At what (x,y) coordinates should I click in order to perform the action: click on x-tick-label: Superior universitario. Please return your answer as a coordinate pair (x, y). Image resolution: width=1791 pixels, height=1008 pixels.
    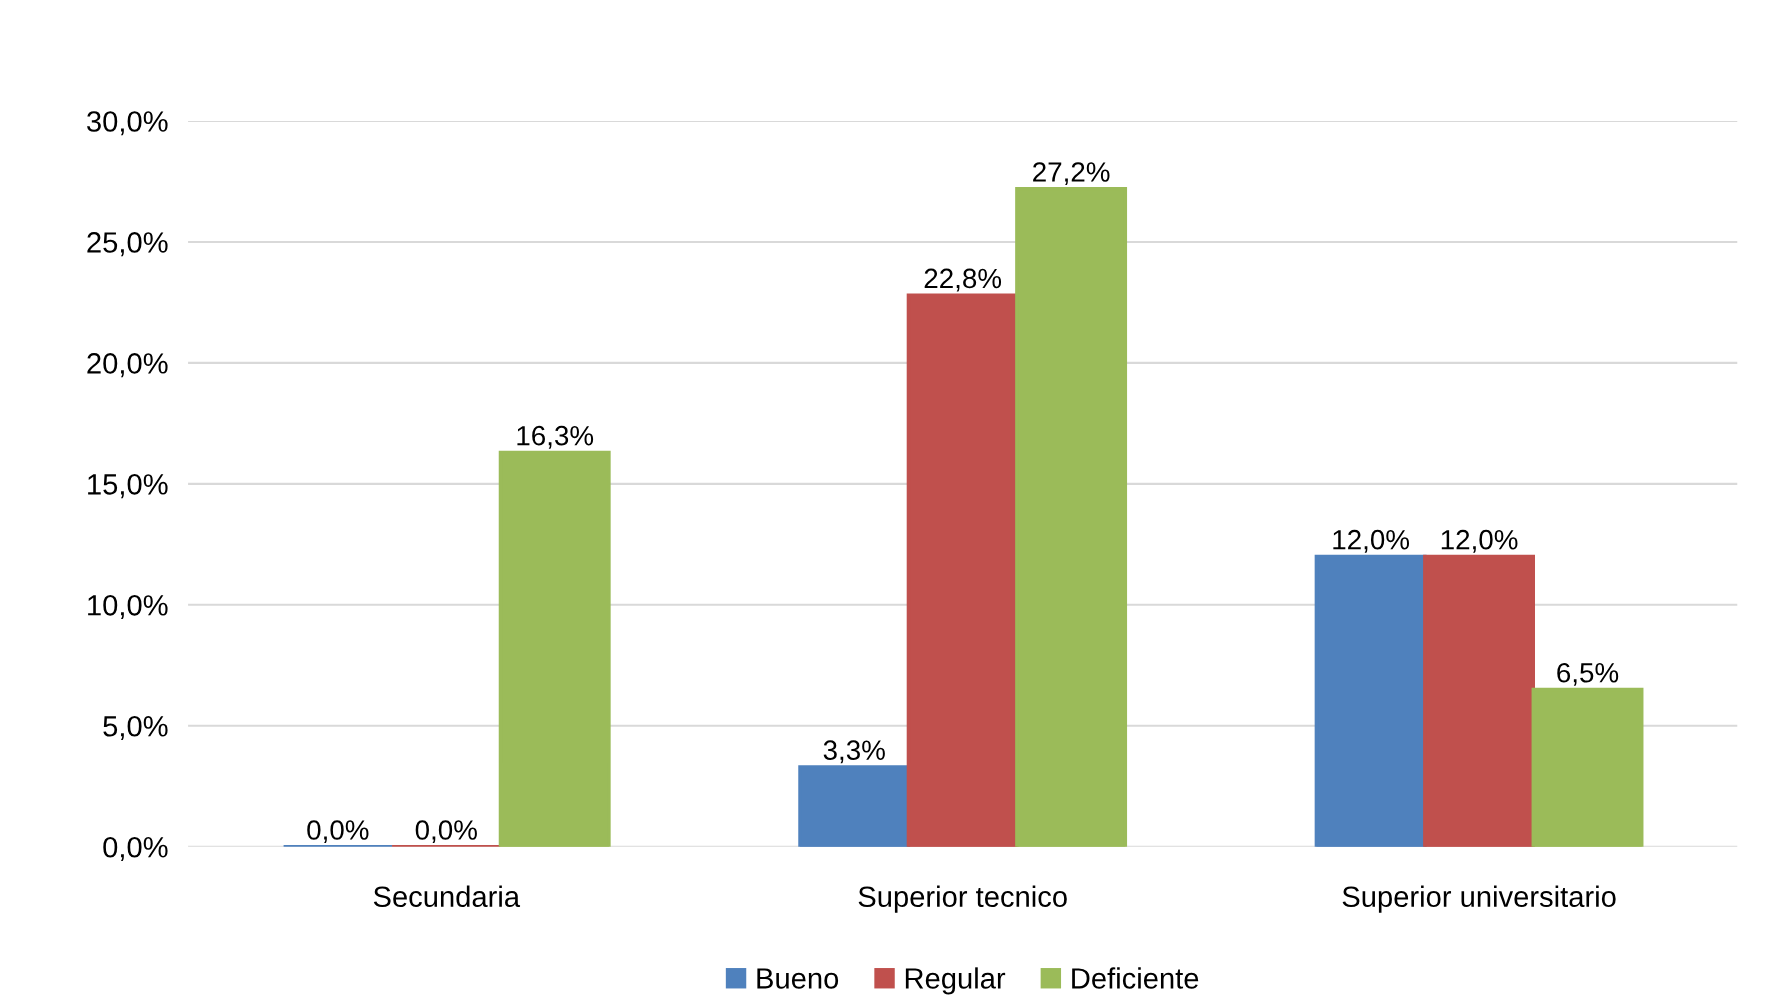
    Looking at the image, I should click on (1479, 899).